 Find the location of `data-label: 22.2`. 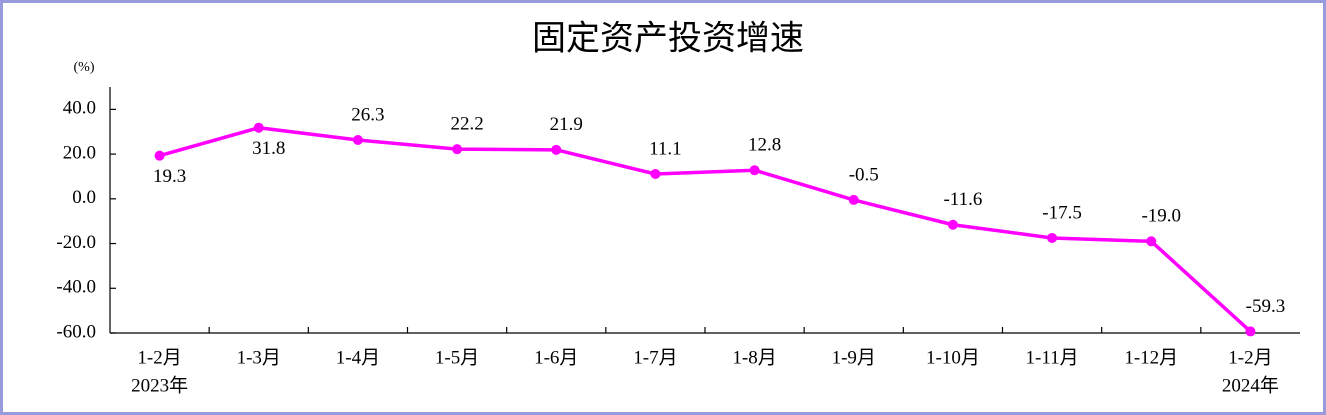

data-label: 22.2 is located at coordinates (466, 124).